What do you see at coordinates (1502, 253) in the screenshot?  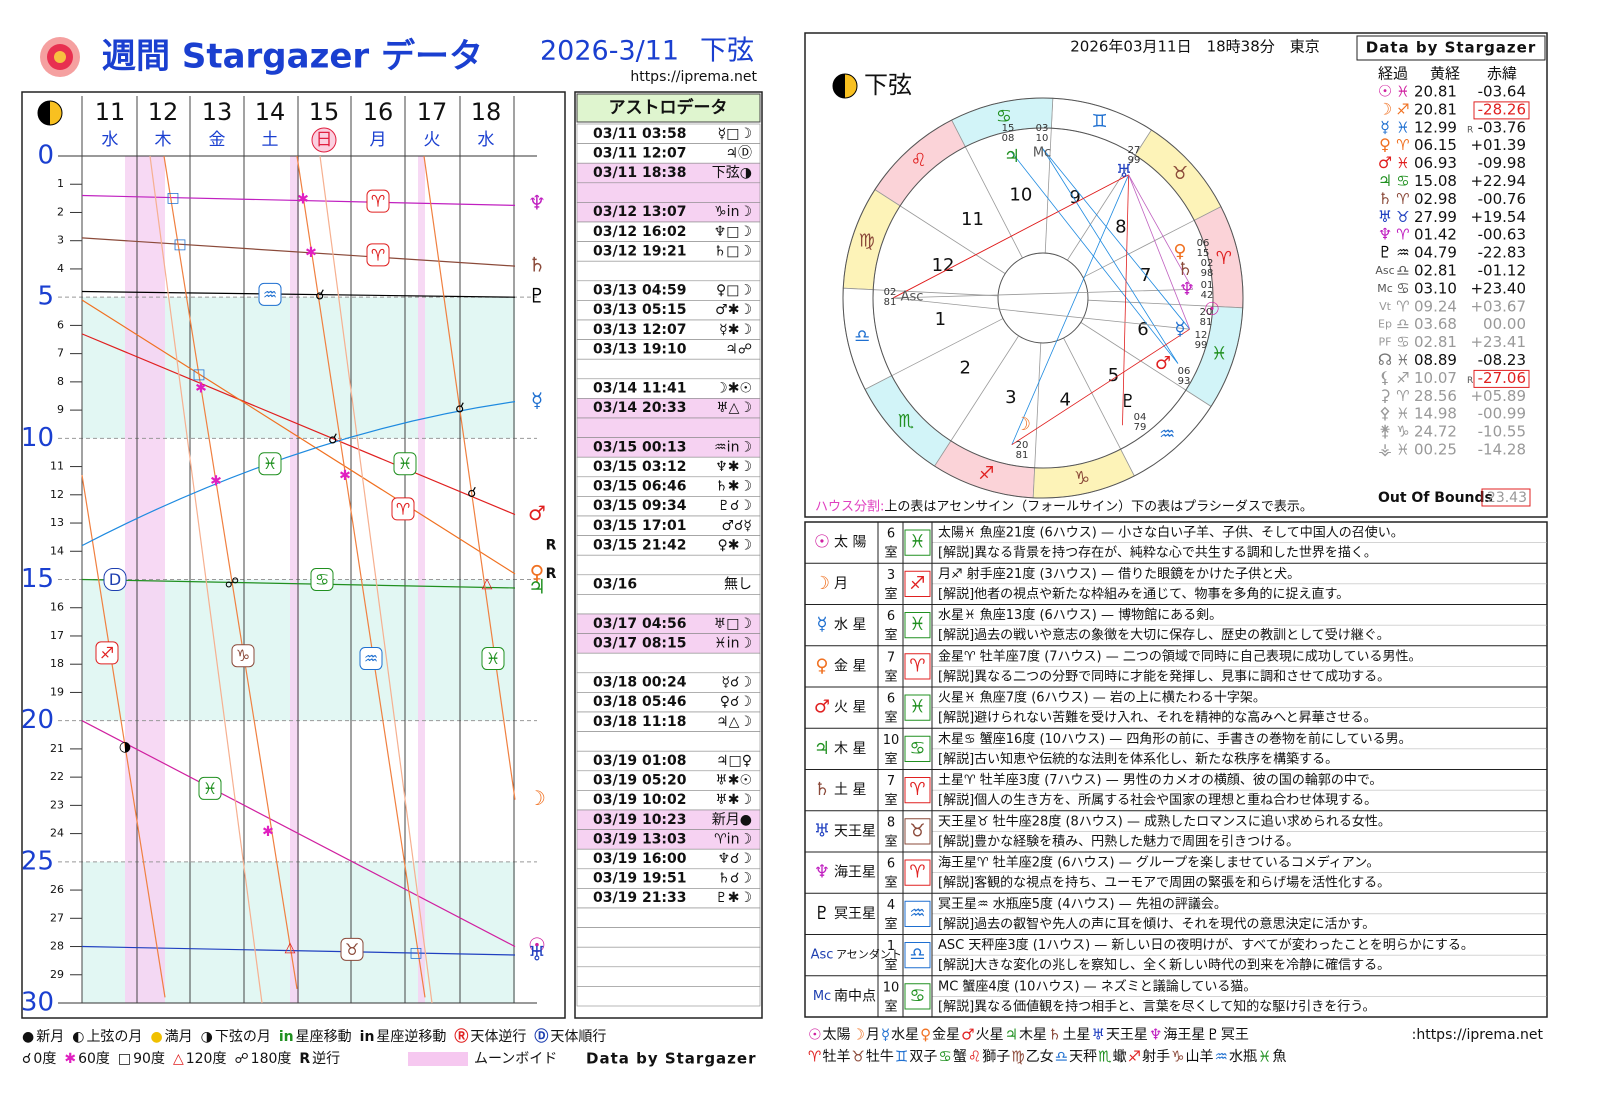 I see `planet-dec: -22.83` at bounding box center [1502, 253].